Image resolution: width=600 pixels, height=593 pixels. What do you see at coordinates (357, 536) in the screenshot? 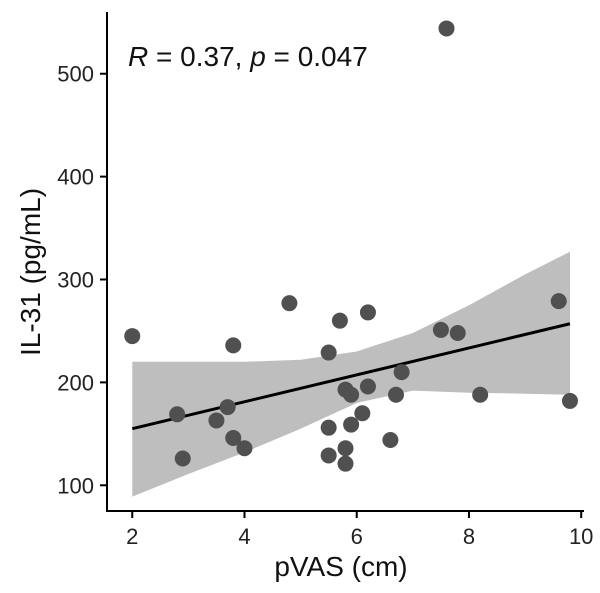
I see `x-tick-label: 6` at bounding box center [357, 536].